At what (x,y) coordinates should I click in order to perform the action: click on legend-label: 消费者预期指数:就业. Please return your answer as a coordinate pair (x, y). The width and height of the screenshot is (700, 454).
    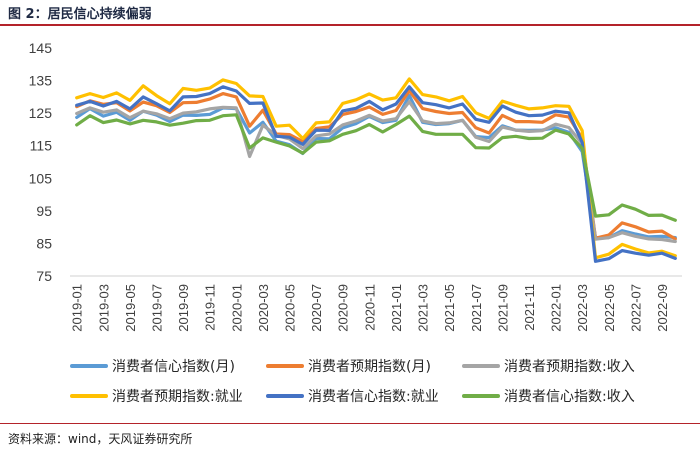
    Looking at the image, I should click on (177, 397).